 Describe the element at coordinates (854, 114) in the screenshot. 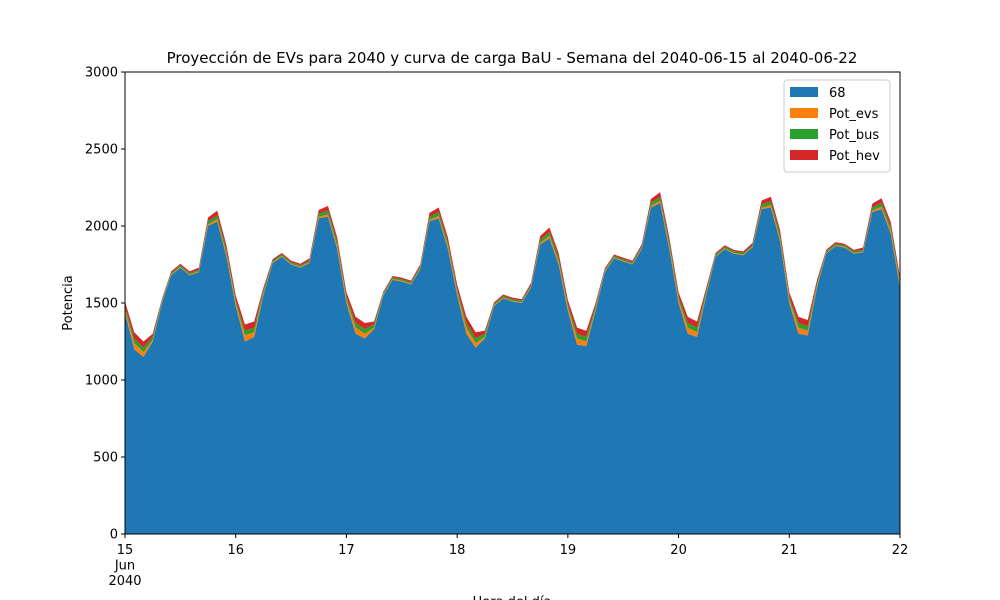

I see `legend-label: Pot_evs` at that location.